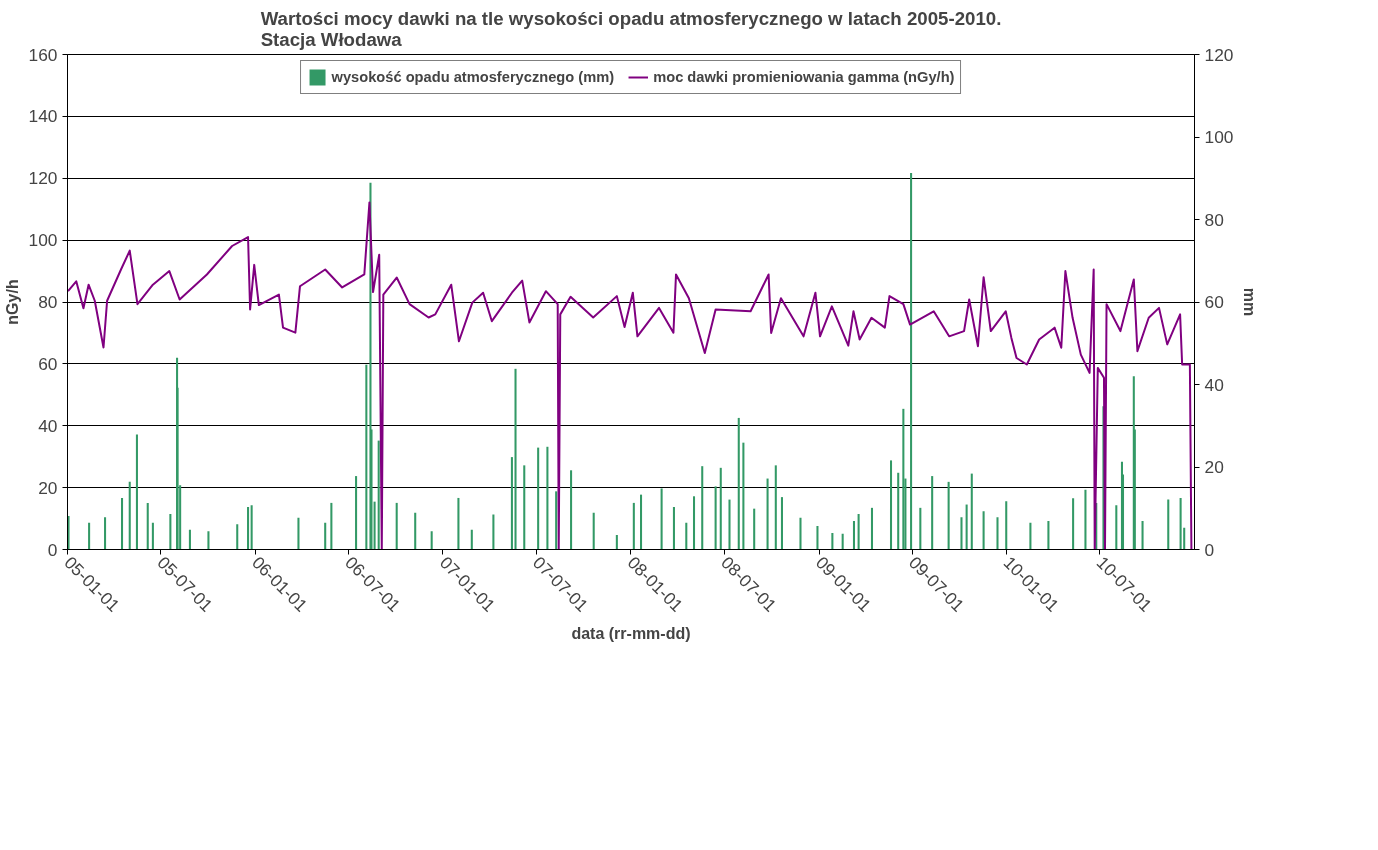 This screenshot has width=1378, height=850. Describe the element at coordinates (48, 302) in the screenshot. I see `y-tick-label: 80` at that location.